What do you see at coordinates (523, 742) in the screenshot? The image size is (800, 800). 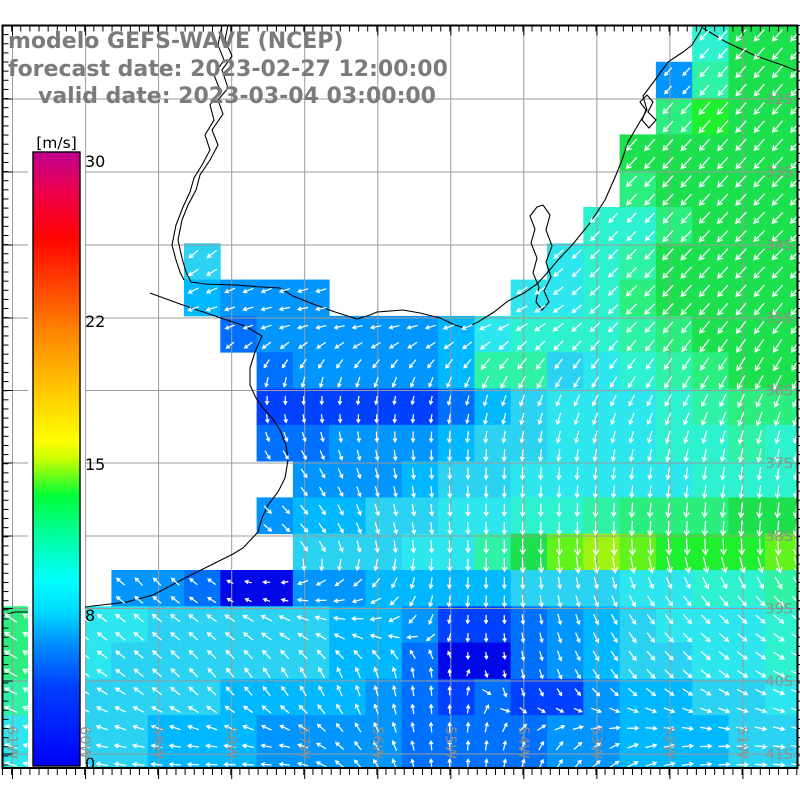 I see `lon-label: 54W` at bounding box center [523, 742].